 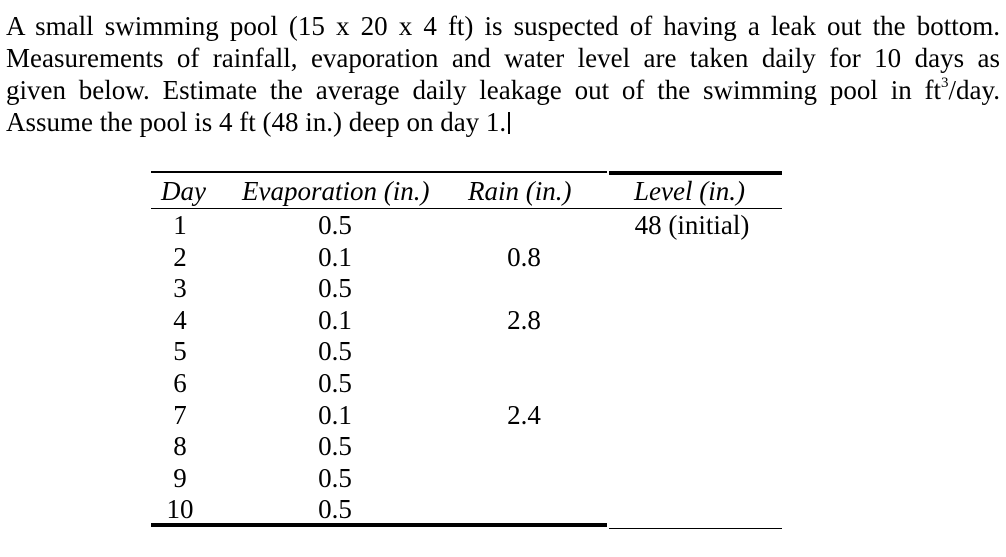 What do you see at coordinates (945, 83) in the screenshot?
I see `cubic-exponent: 3` at bounding box center [945, 83].